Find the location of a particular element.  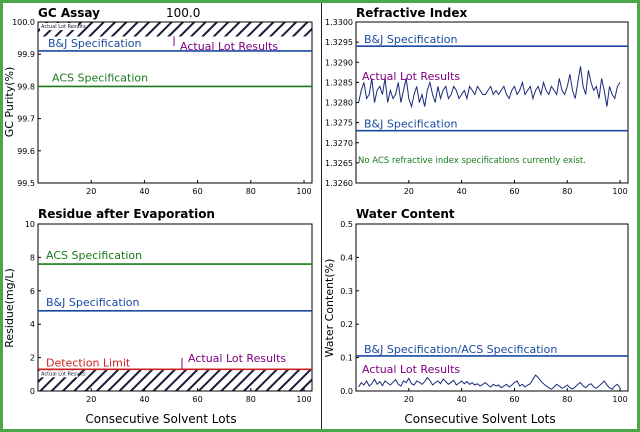

ri-ytick-label: 1.3280 is located at coordinates (339, 103).